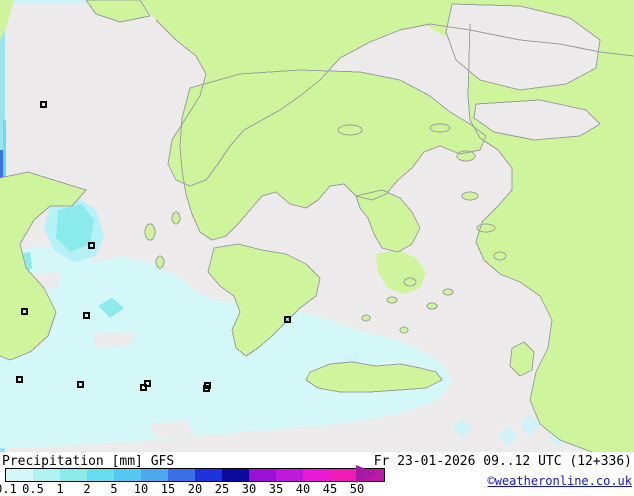 The image size is (634, 496). I want to click on island-naxos, so click(410, 282).